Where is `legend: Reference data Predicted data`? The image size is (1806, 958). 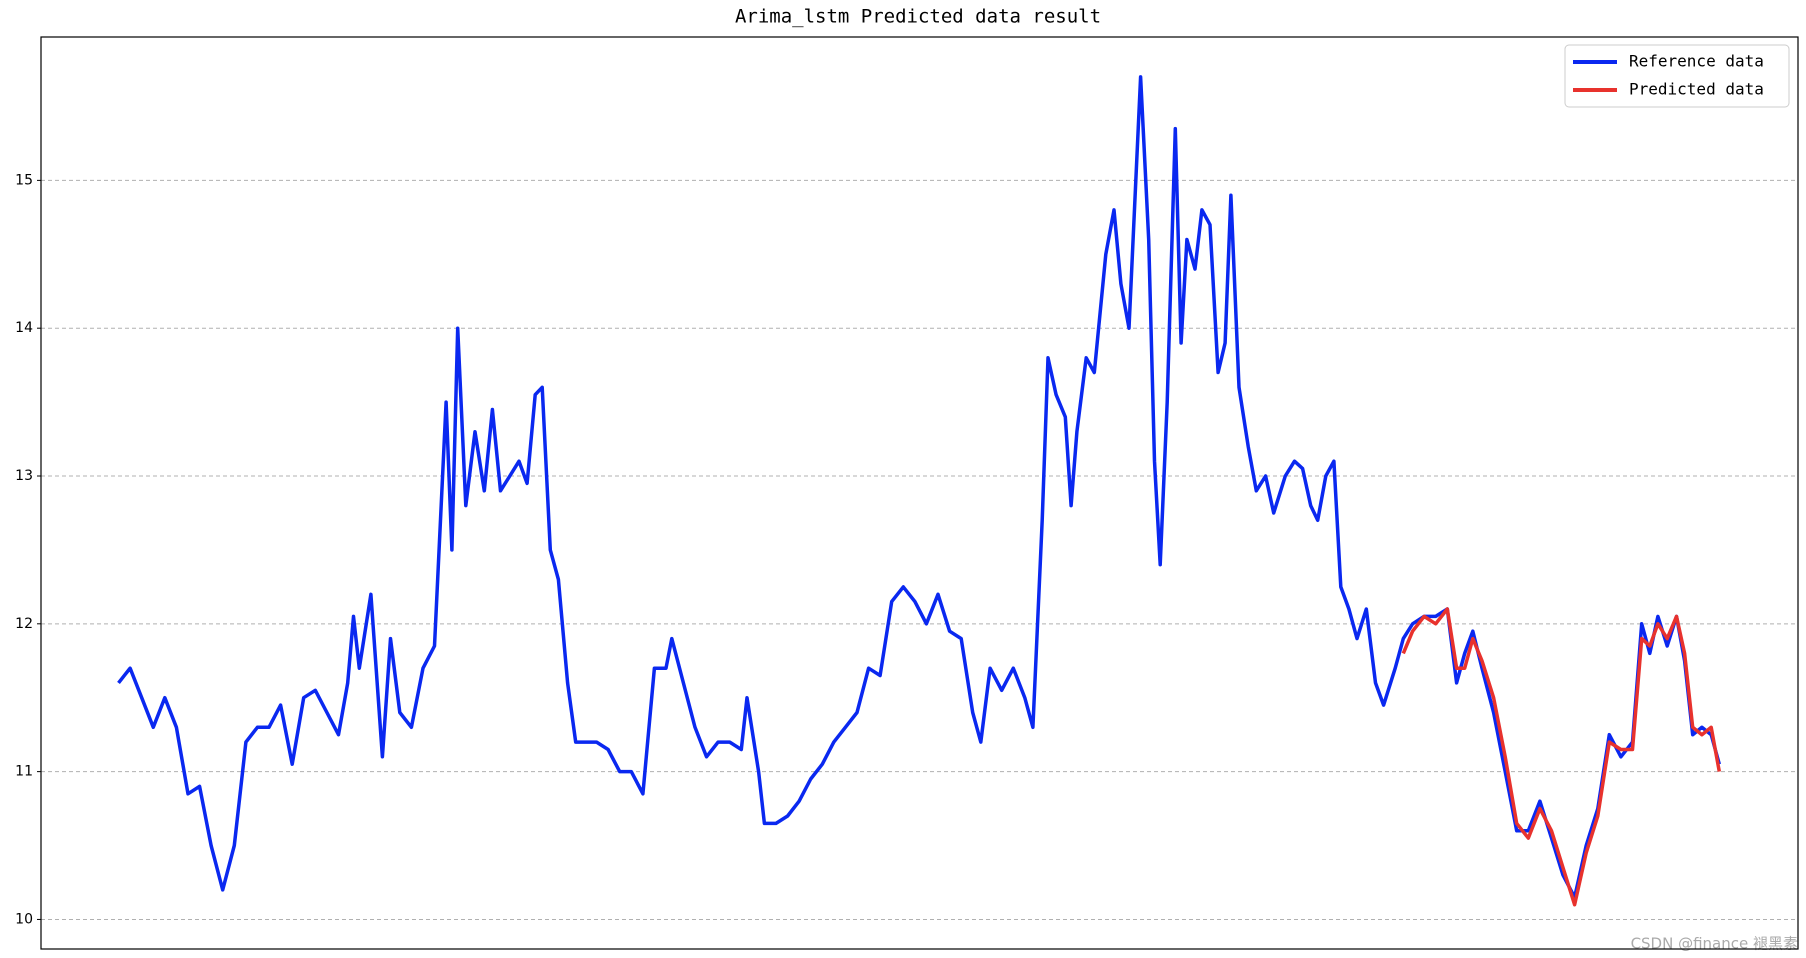
legend: Reference data Predicted data is located at coordinates (1677, 76).